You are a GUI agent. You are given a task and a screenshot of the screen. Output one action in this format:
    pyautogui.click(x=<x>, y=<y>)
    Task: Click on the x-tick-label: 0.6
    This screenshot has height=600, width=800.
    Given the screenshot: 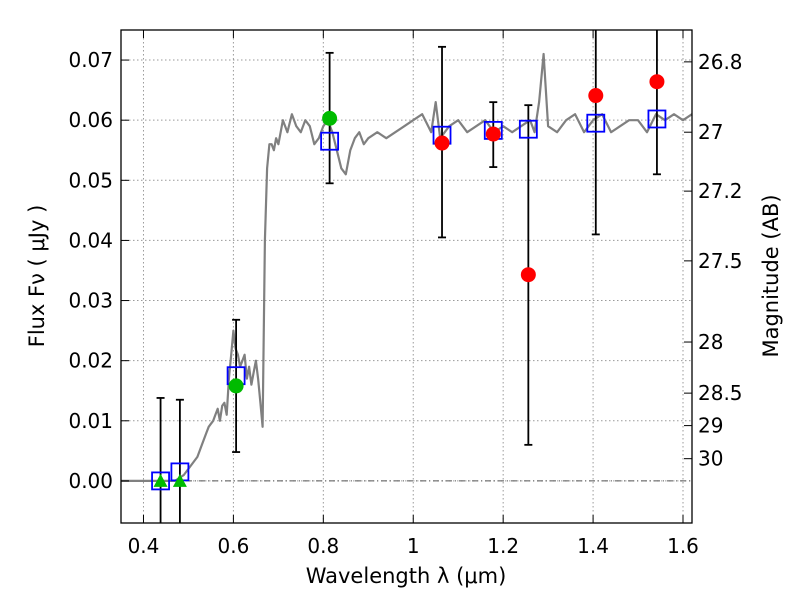 What is the action you would take?
    pyautogui.click(x=233, y=546)
    